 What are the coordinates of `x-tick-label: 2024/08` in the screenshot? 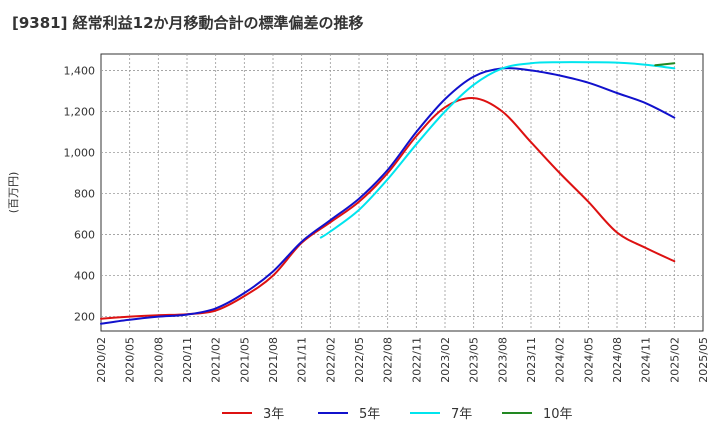 It's located at (617, 360).